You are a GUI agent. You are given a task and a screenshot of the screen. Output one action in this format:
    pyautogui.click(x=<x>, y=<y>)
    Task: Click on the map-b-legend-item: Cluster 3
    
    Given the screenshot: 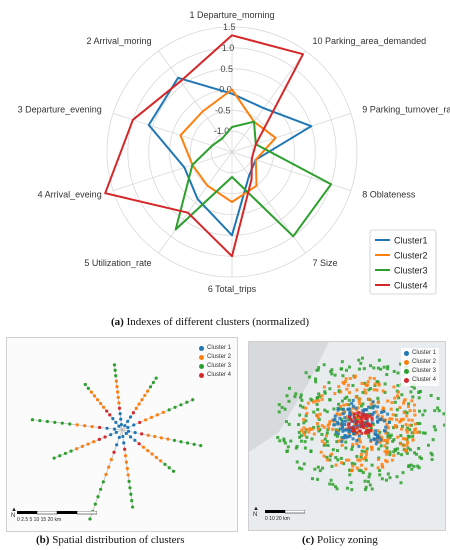 What is the action you would take?
    pyautogui.click(x=214, y=366)
    